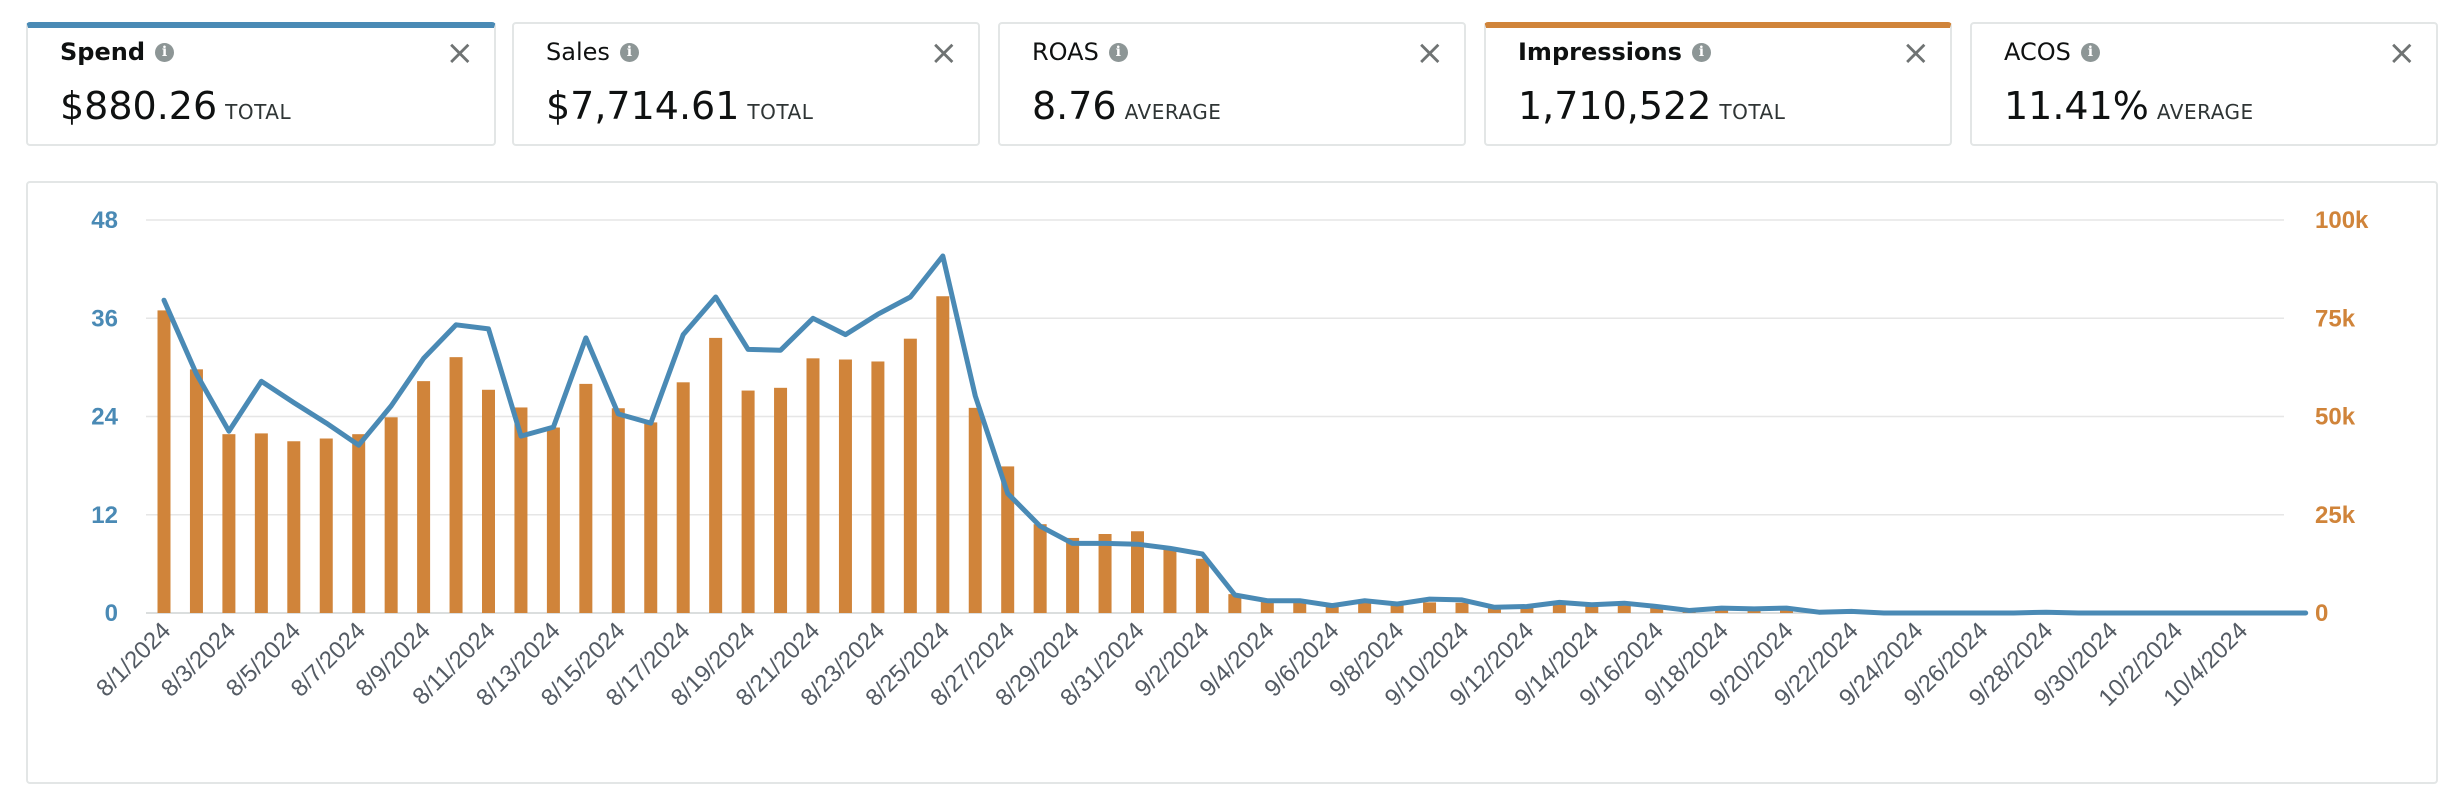  I want to click on y-right-tick-label: 50k, so click(2335, 417).